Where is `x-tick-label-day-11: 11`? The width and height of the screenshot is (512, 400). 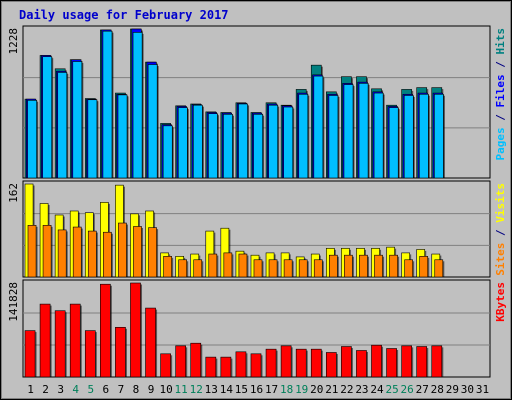
x-tick-label-day-11: 11 is located at coordinates (181, 389).